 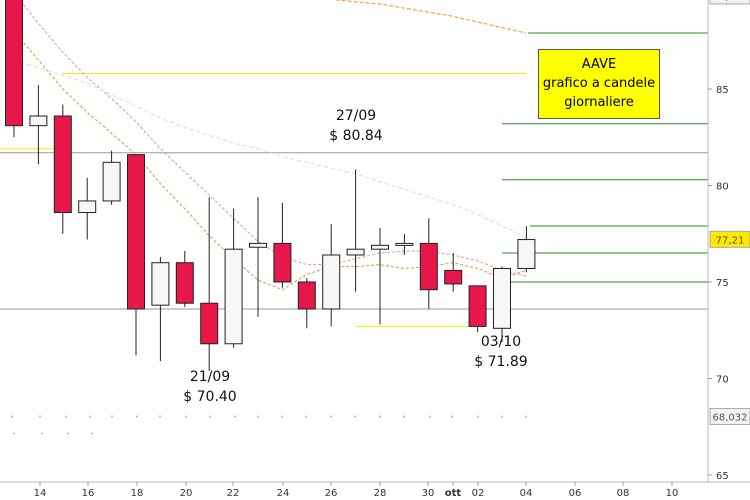 What do you see at coordinates (722, 283) in the screenshot?
I see `price-tick-label: 75` at bounding box center [722, 283].